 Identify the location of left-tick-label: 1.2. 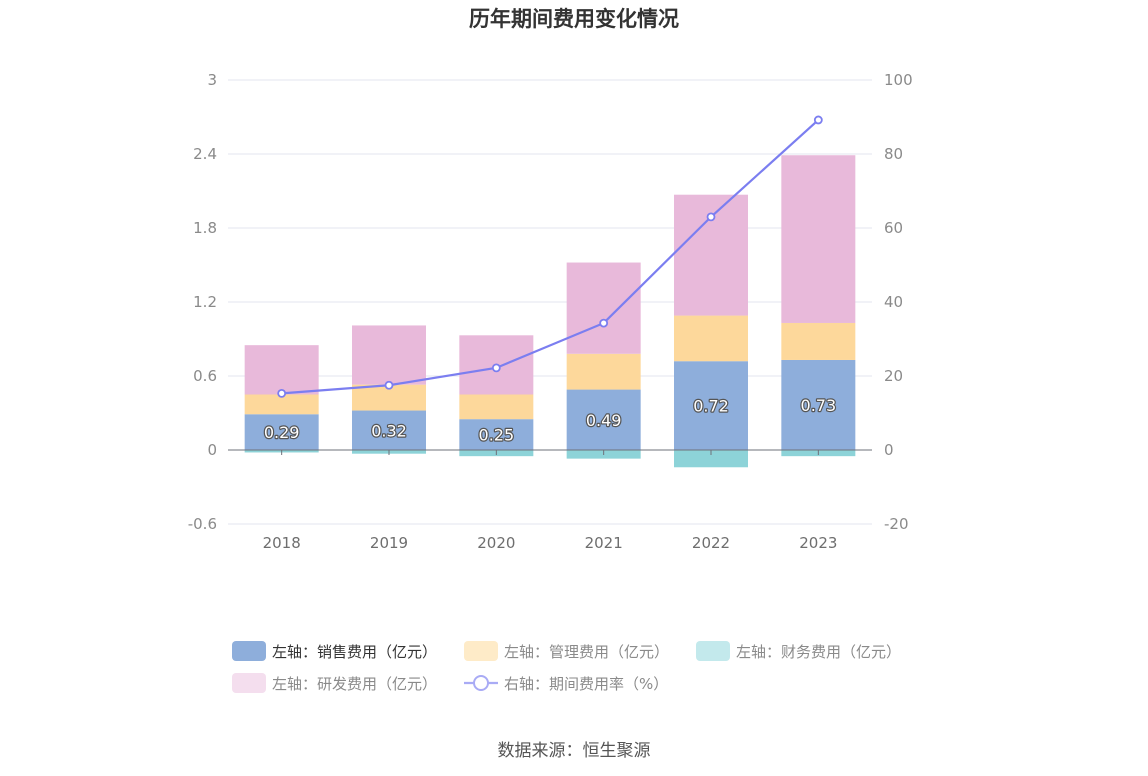
(205, 302).